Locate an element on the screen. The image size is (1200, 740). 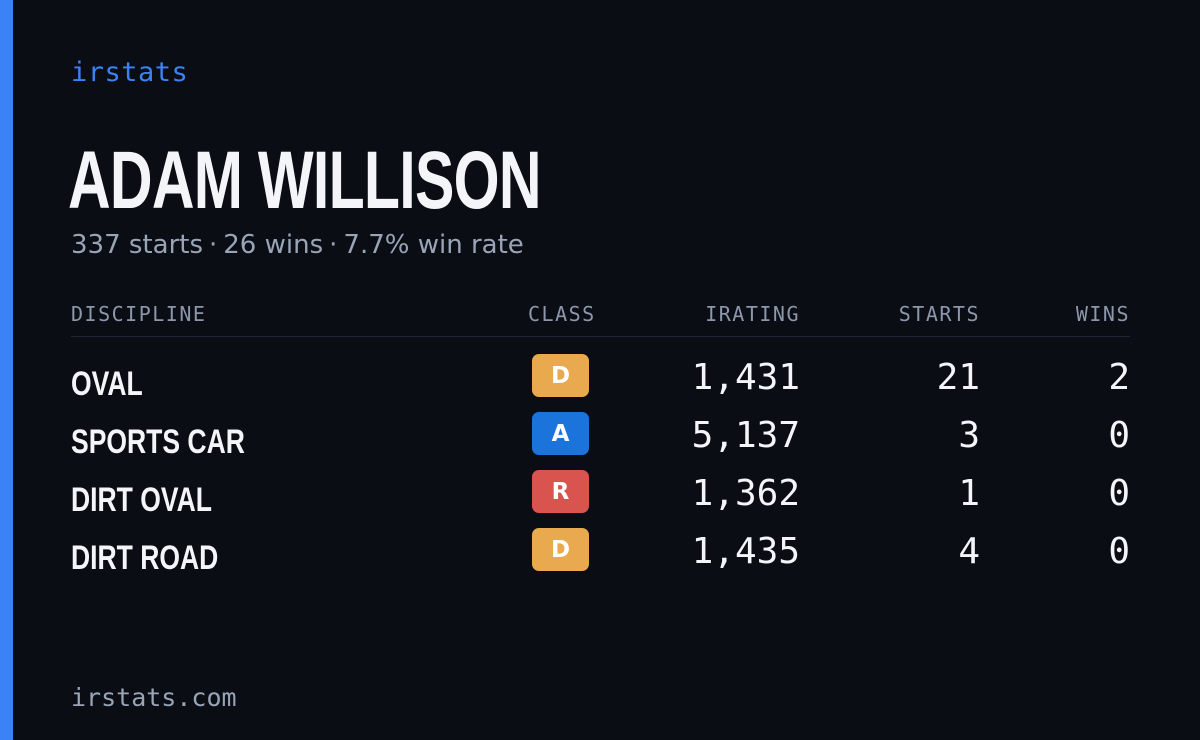
discipline-name: DIRT OVAL is located at coordinates (141, 500).